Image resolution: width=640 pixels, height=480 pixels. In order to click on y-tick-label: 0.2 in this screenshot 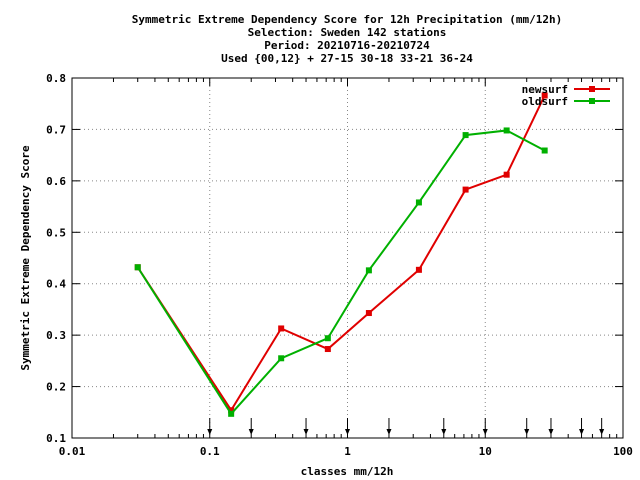, I will do `click(56, 387)`.